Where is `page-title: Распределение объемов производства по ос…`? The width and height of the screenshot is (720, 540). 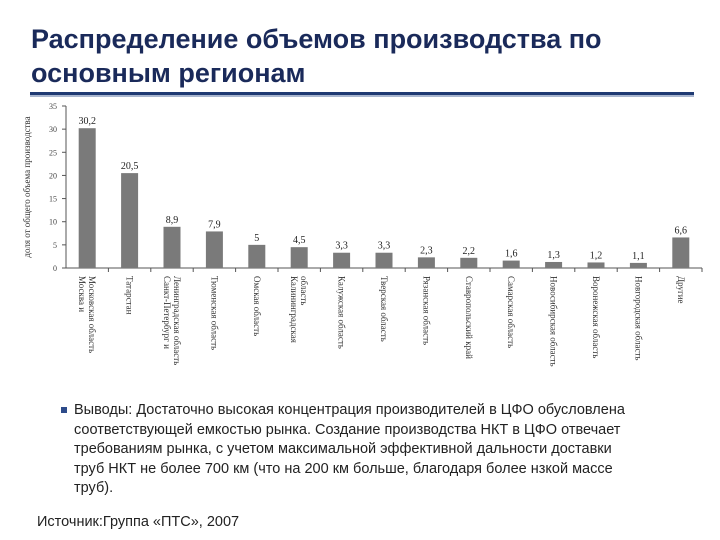
page-title: Распределение объемов производства по ос… is located at coordinates (316, 56).